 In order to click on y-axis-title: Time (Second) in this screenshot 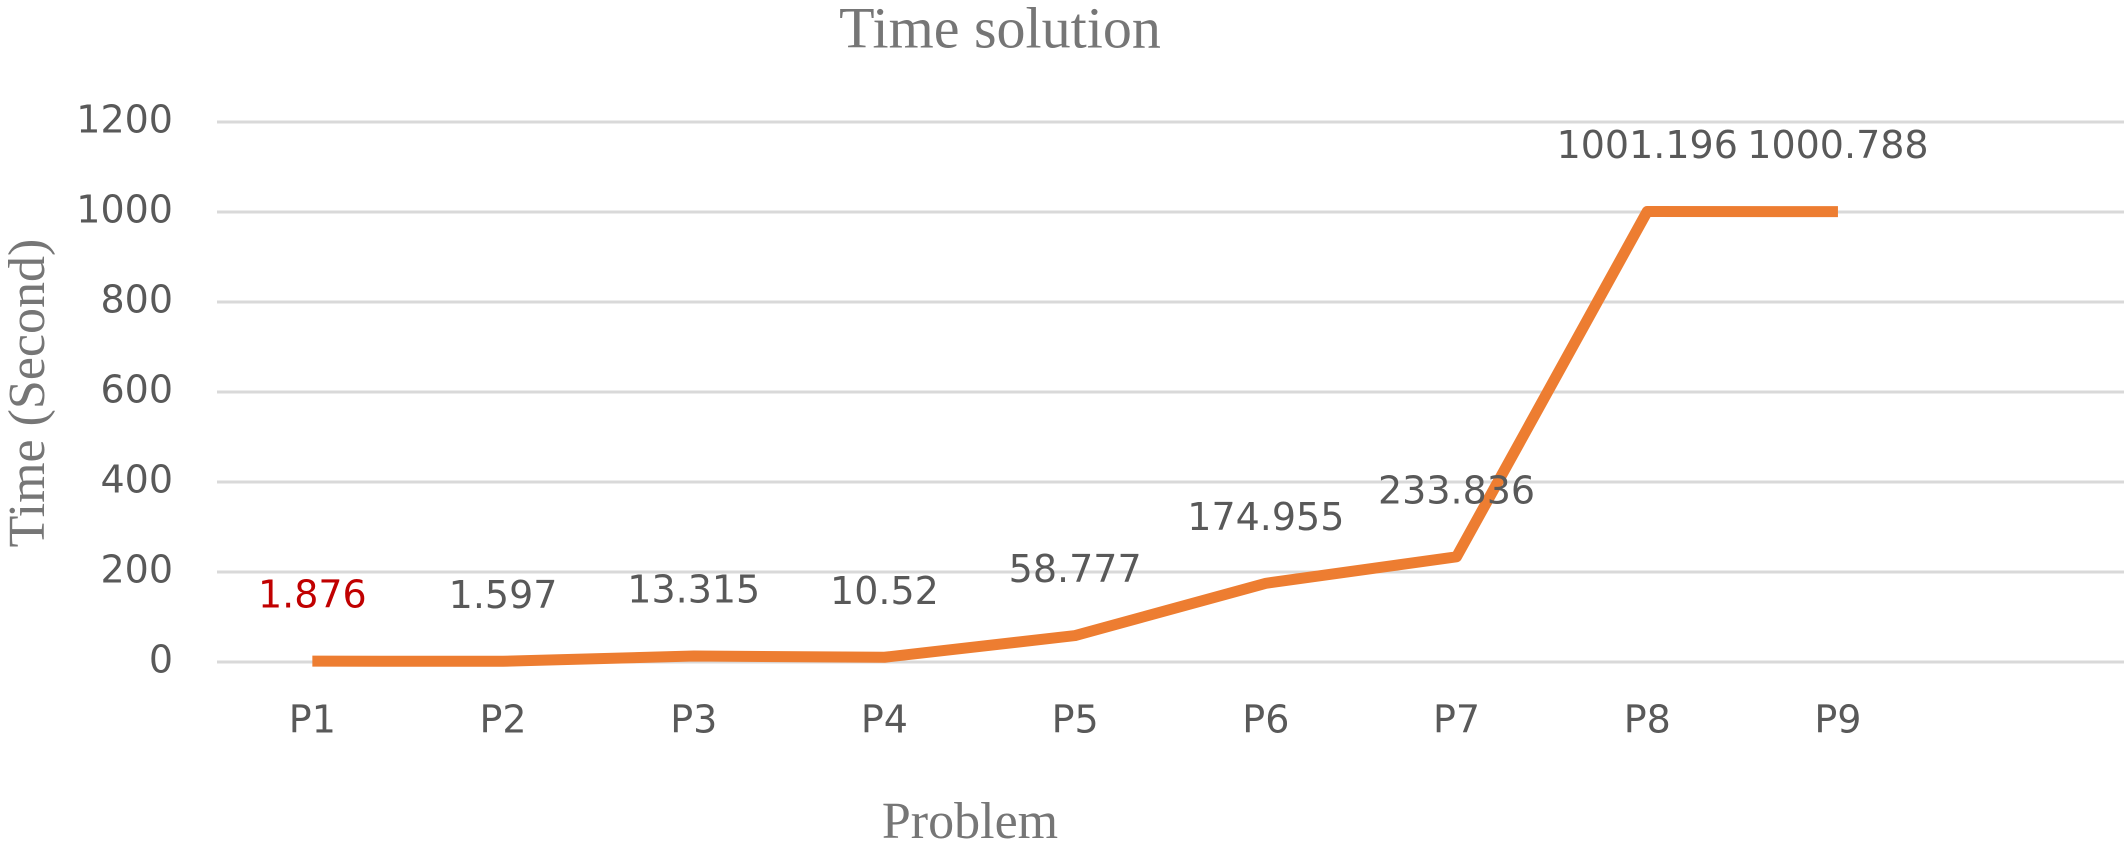, I will do `click(28, 393)`.